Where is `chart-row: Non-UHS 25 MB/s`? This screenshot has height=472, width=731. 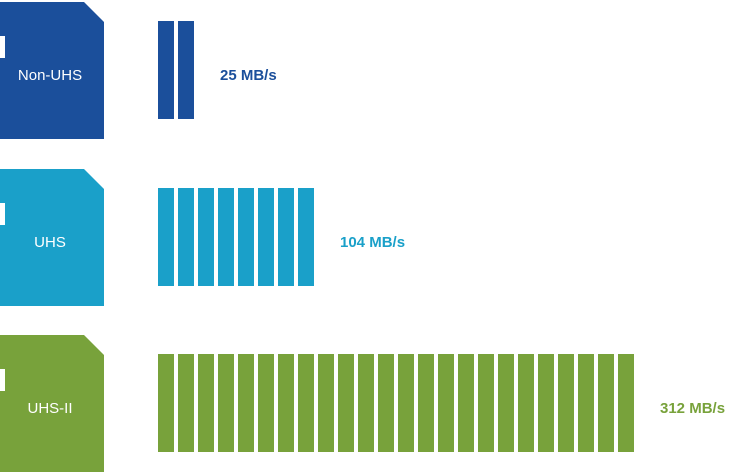 chart-row: Non-UHS 25 MB/s is located at coordinates (138, 70).